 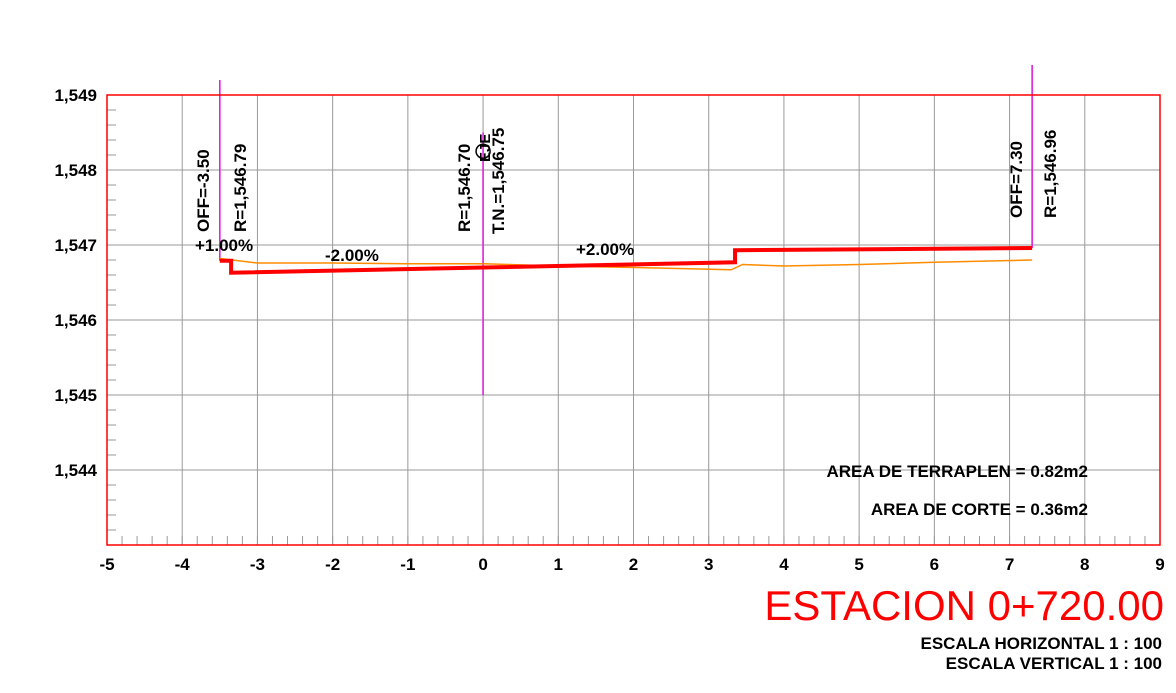 What do you see at coordinates (1053, 663) in the screenshot?
I see `vertical-scale-label: ESCALA VERTICAL 1 : 100` at bounding box center [1053, 663].